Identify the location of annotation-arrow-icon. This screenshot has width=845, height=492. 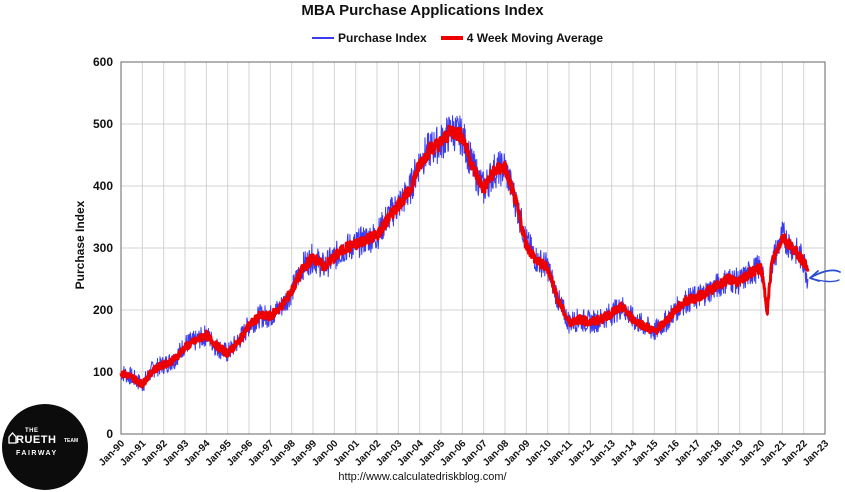
(825, 276).